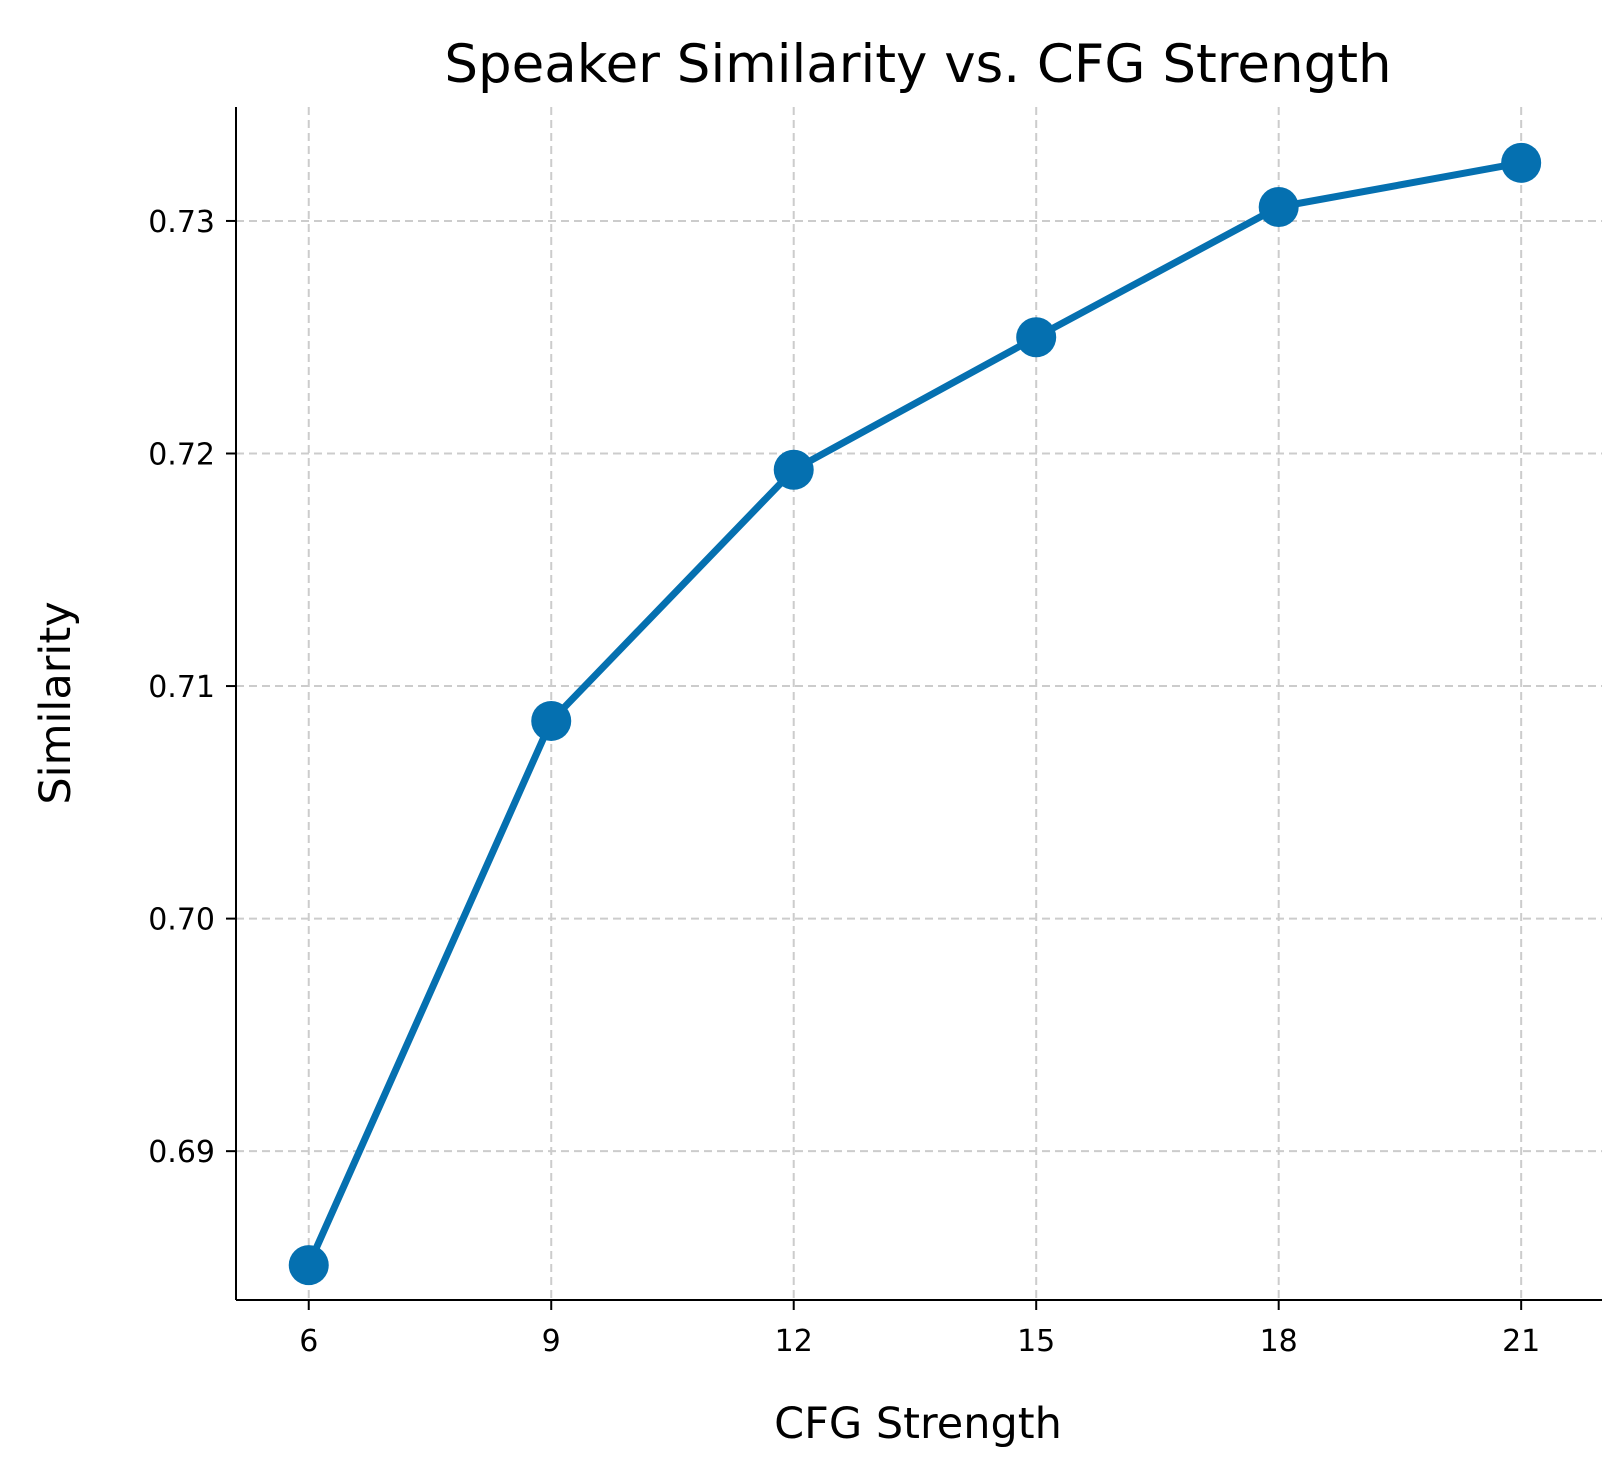  Describe the element at coordinates (1036, 1341) in the screenshot. I see `x-tick-label: 15` at that location.